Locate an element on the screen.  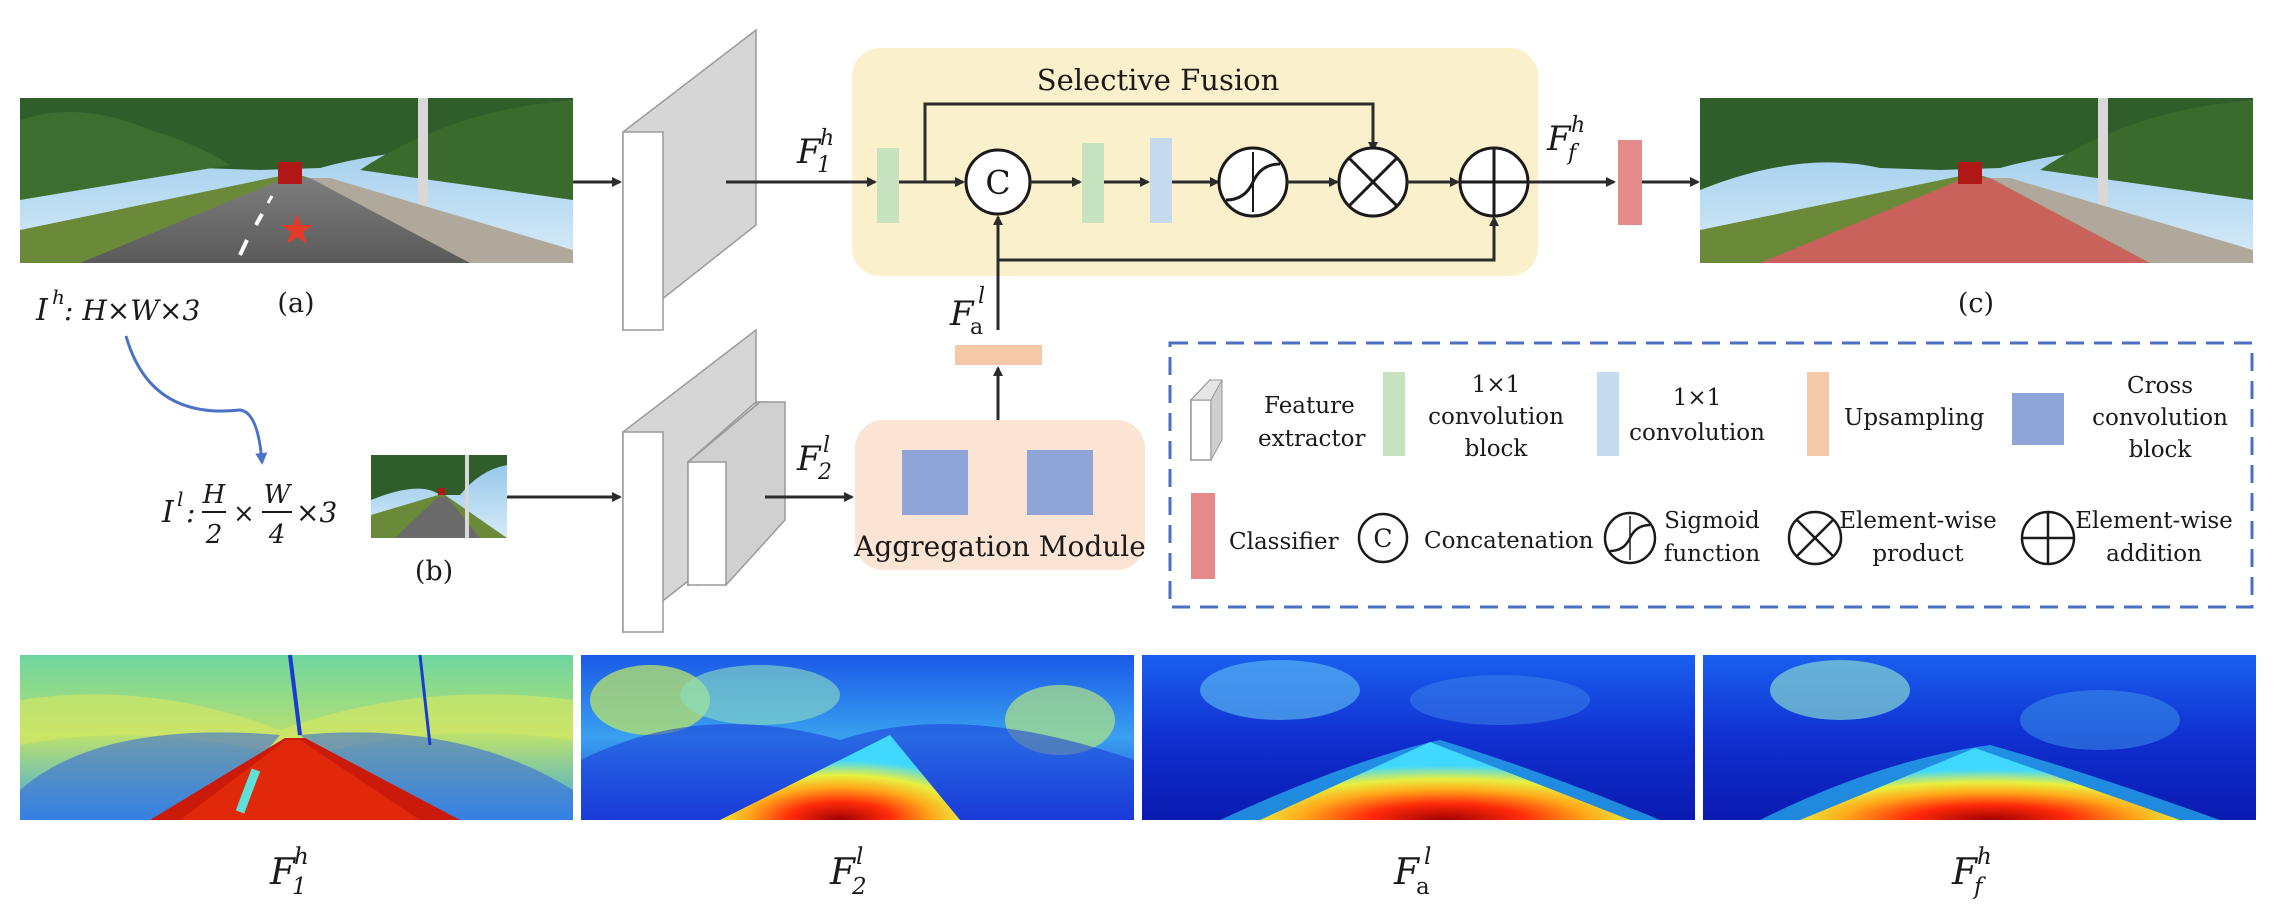
input-image-low-res is located at coordinates (439, 496).